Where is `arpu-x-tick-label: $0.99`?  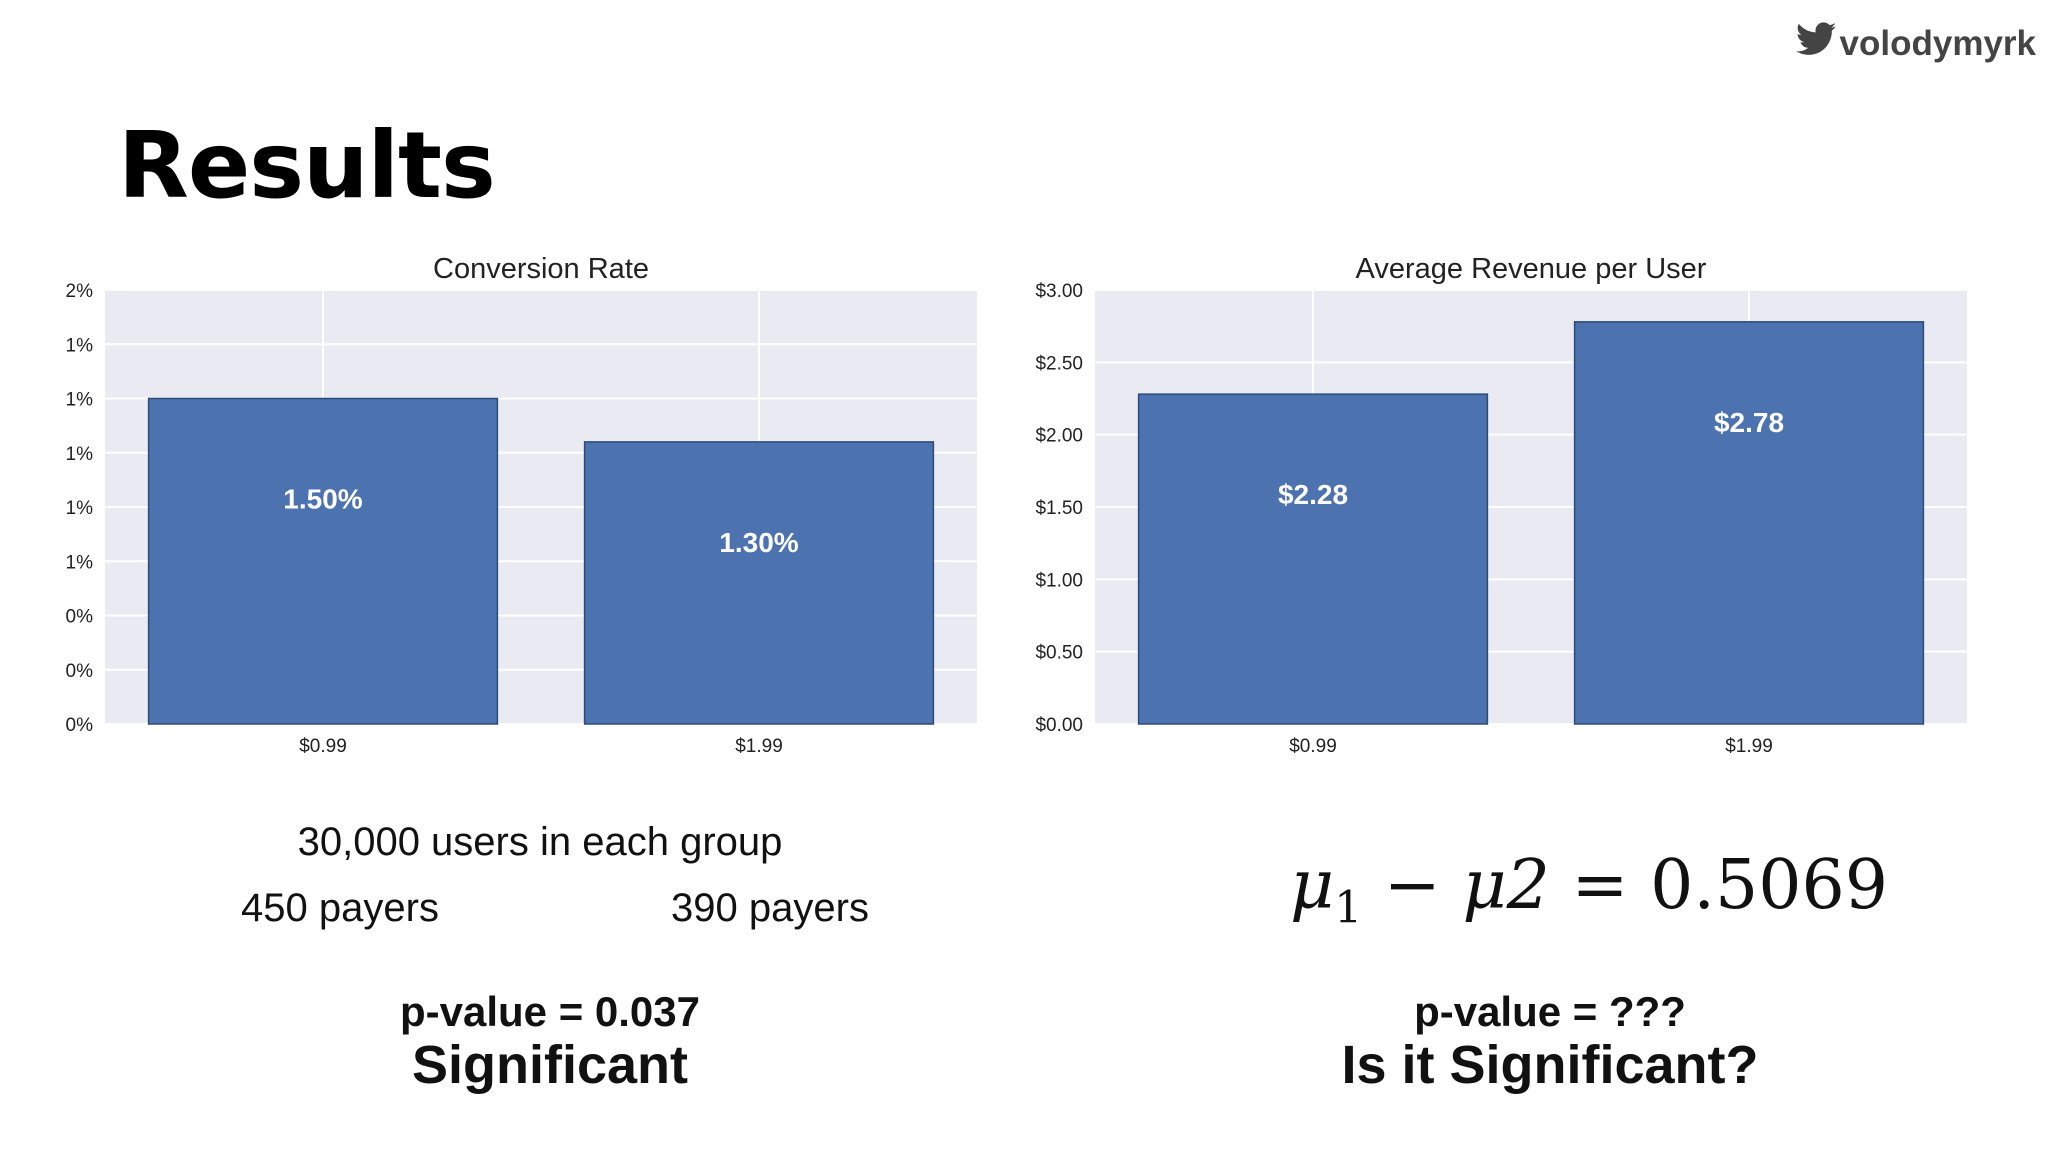
arpu-x-tick-label: $0.99 is located at coordinates (1313, 746).